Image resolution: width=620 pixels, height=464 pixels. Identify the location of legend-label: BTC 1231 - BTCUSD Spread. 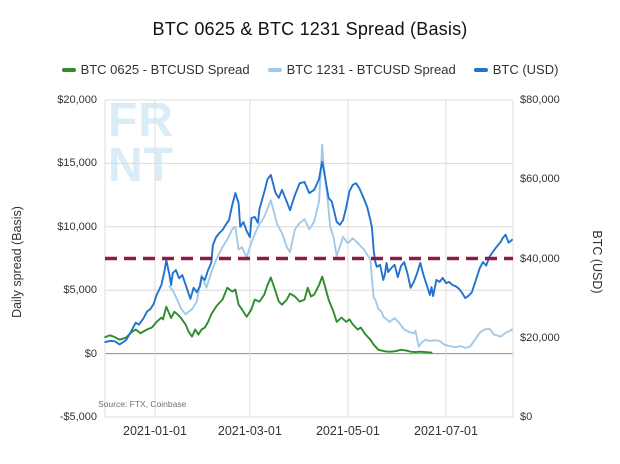
(371, 69).